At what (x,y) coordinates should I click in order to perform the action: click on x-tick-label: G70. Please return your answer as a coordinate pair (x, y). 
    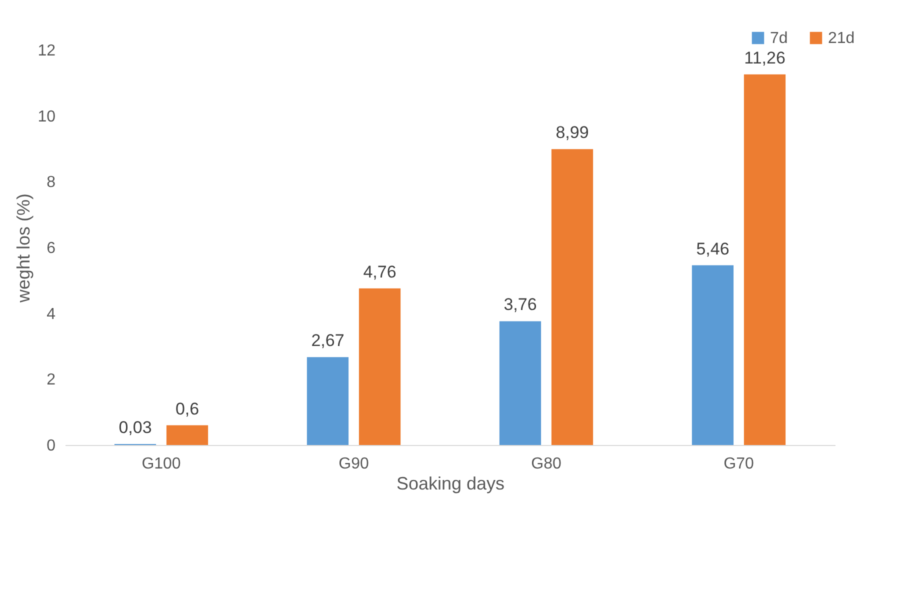
    Looking at the image, I should click on (739, 464).